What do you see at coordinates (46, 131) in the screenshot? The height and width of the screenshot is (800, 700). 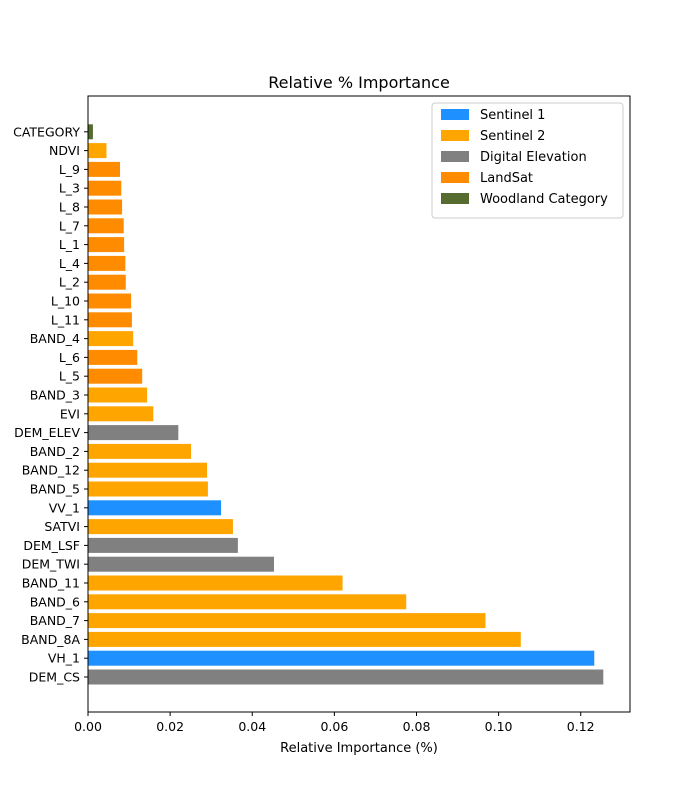 I see `y-tick-label: CATEGORY` at bounding box center [46, 131].